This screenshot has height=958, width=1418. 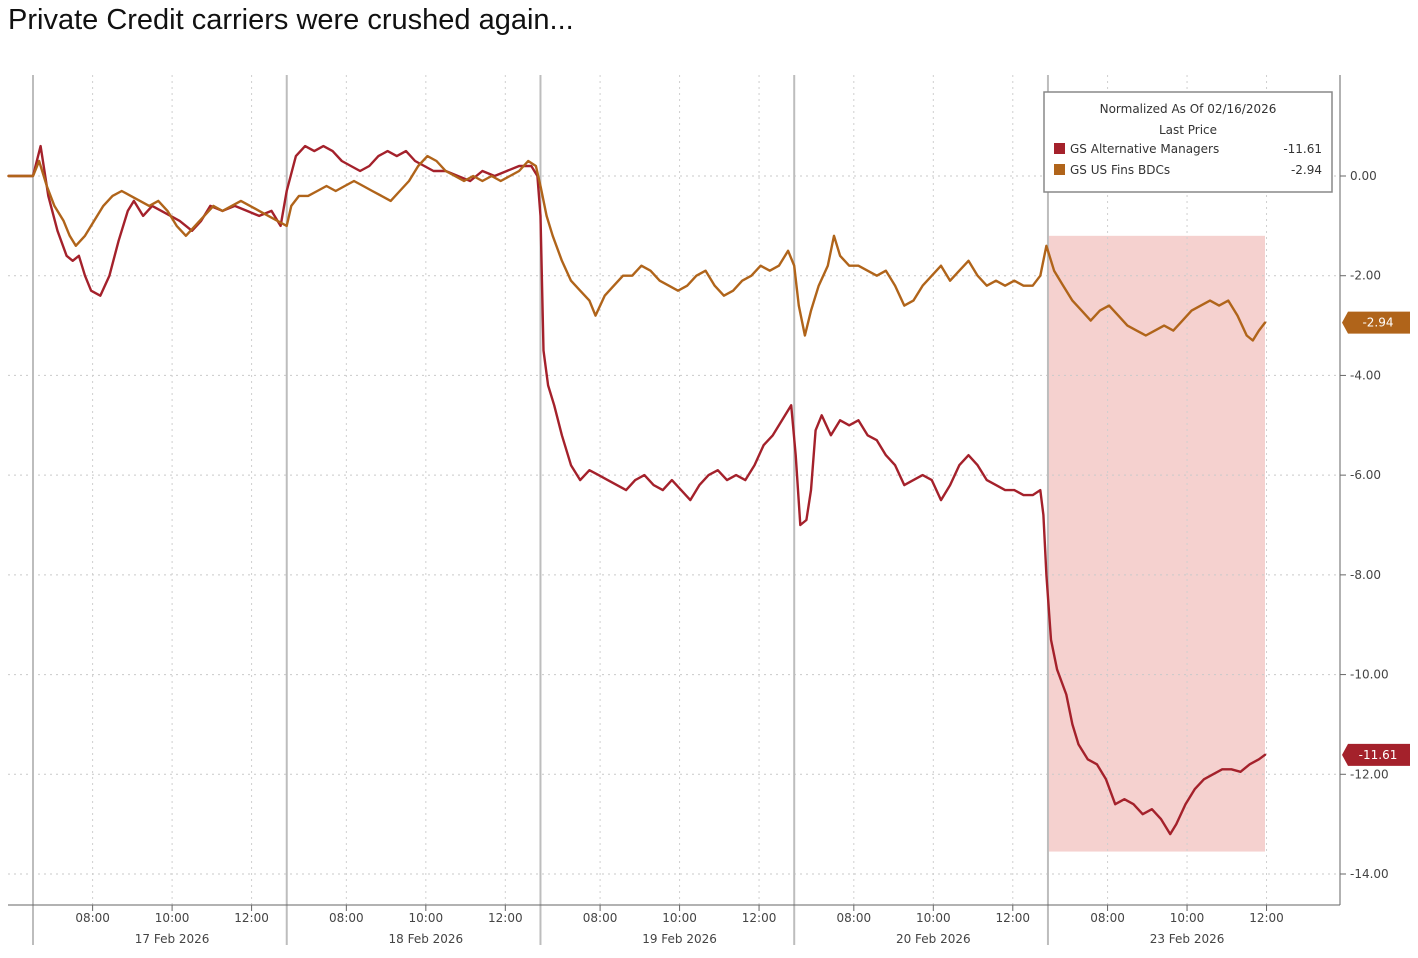 What do you see at coordinates (1365, 276) in the screenshot?
I see `y-tick-label: -2.00` at bounding box center [1365, 276].